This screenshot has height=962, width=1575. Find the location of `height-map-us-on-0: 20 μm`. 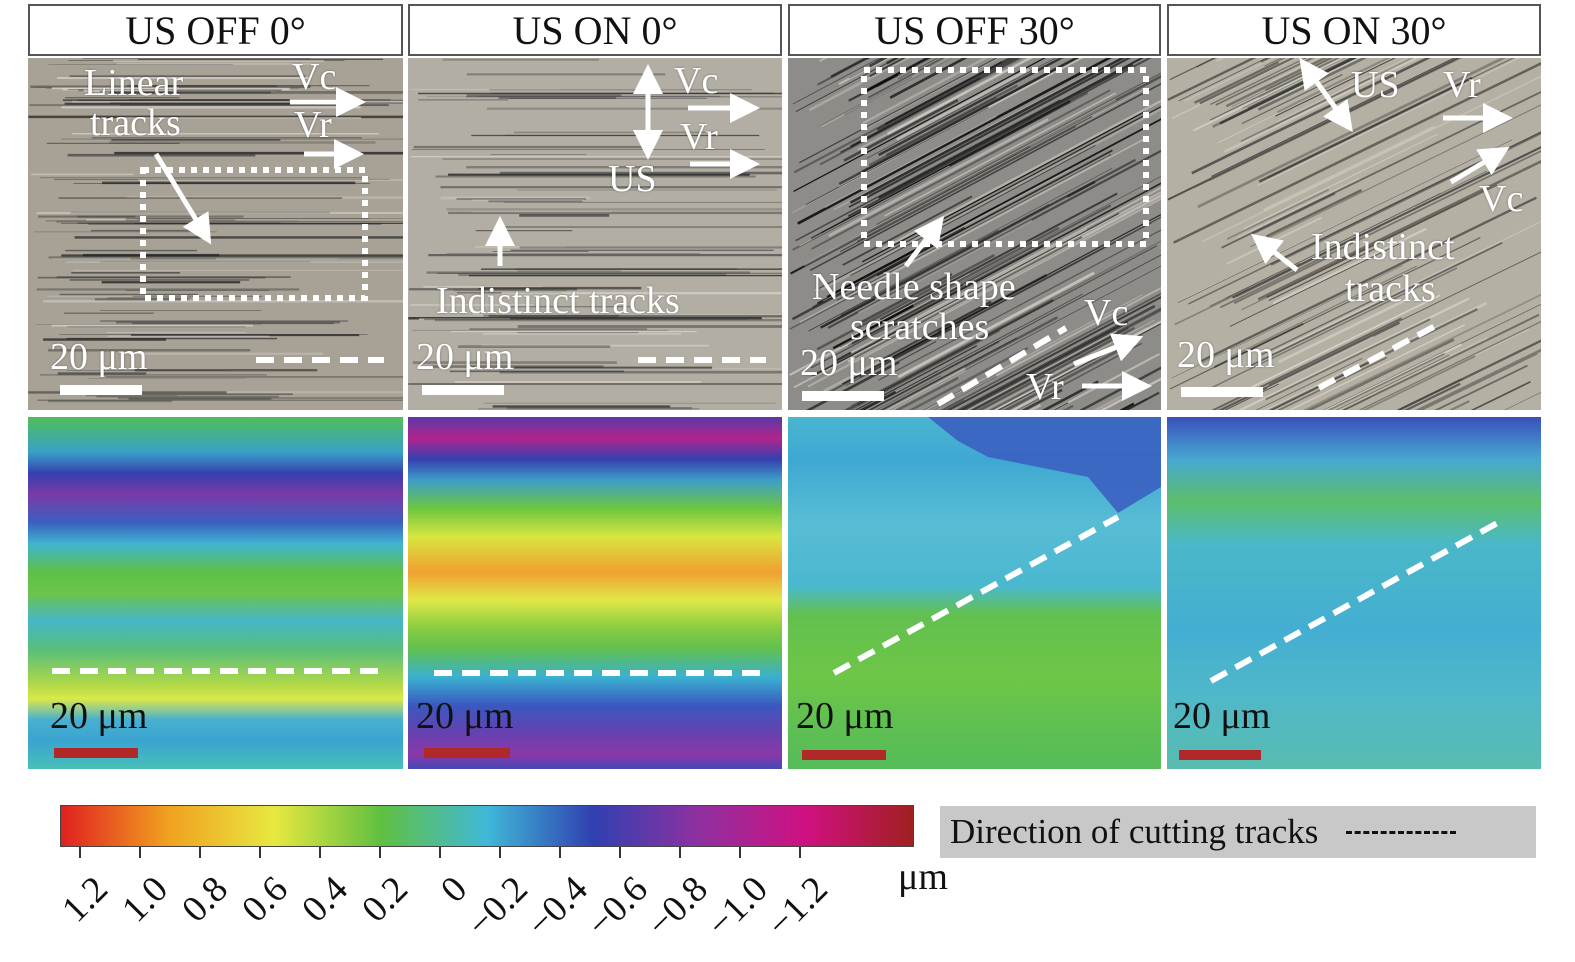

height-map-us-on-0: 20 μm is located at coordinates (595, 593).